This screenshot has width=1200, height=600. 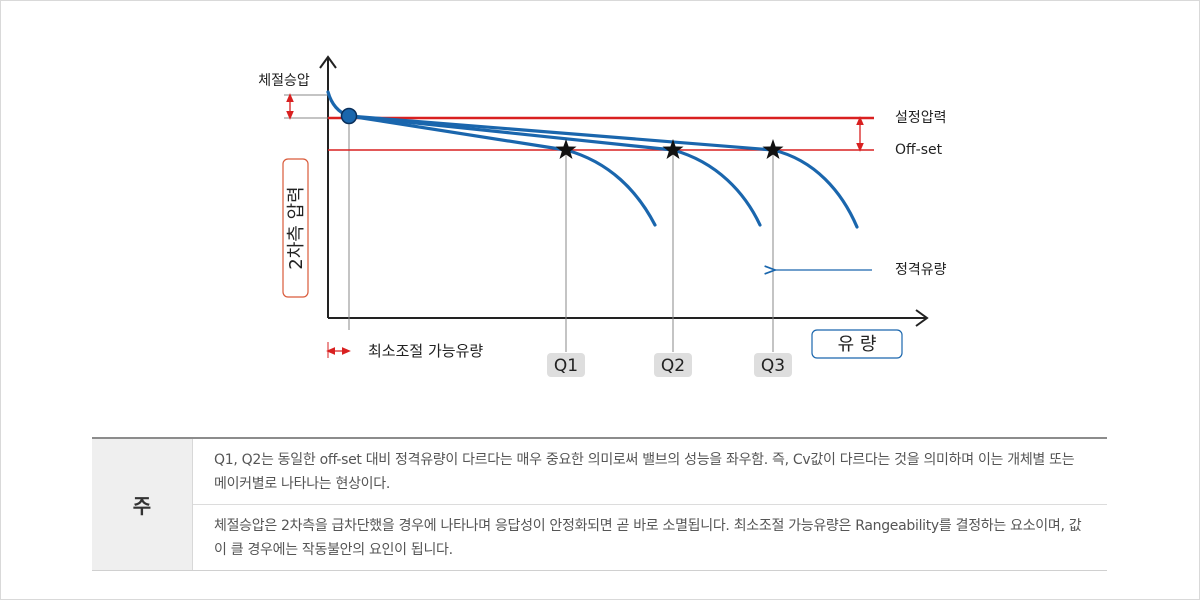 I want to click on curve-q2, so click(x=554, y=170).